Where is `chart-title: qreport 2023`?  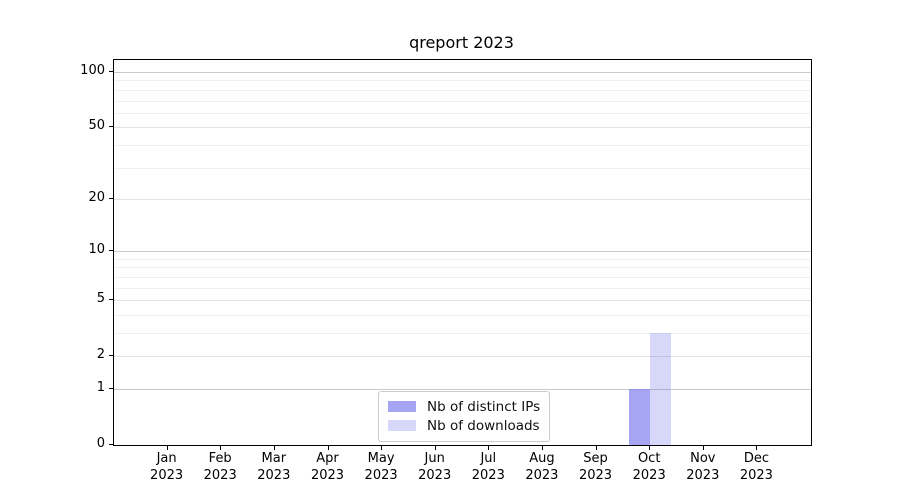 chart-title: qreport 2023 is located at coordinates (461, 42).